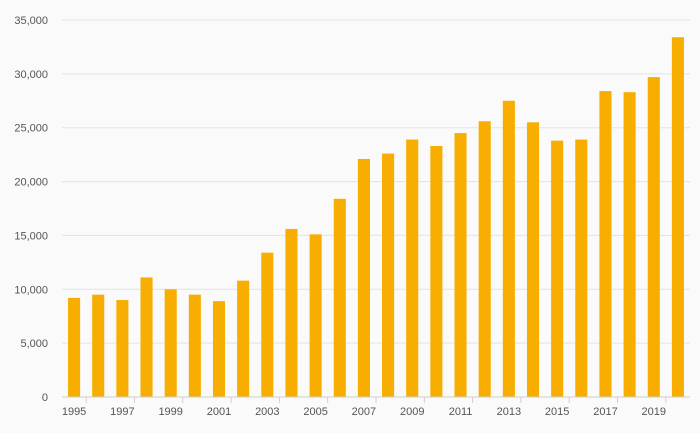 This screenshot has height=433, width=700. Describe the element at coordinates (376, 399) in the screenshot. I see `axes` at that location.